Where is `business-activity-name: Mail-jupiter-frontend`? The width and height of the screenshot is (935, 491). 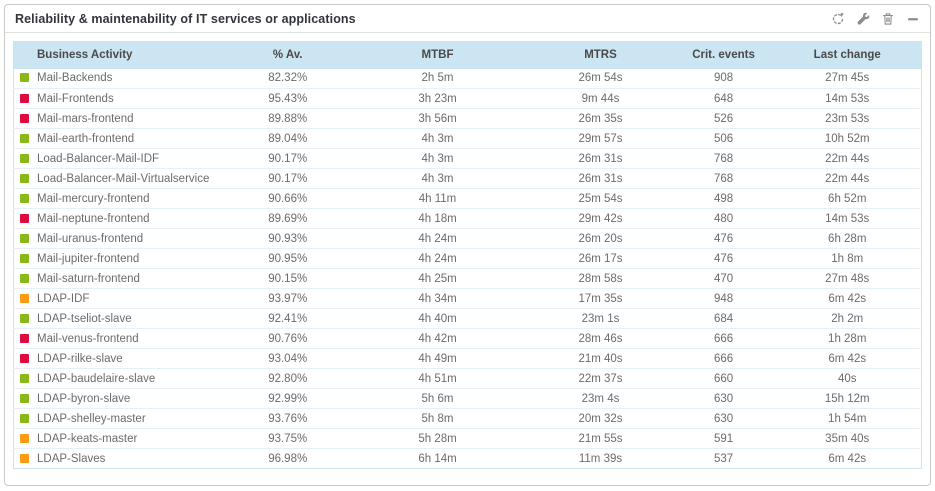
business-activity-name: Mail-jupiter-frontend is located at coordinates (88, 258).